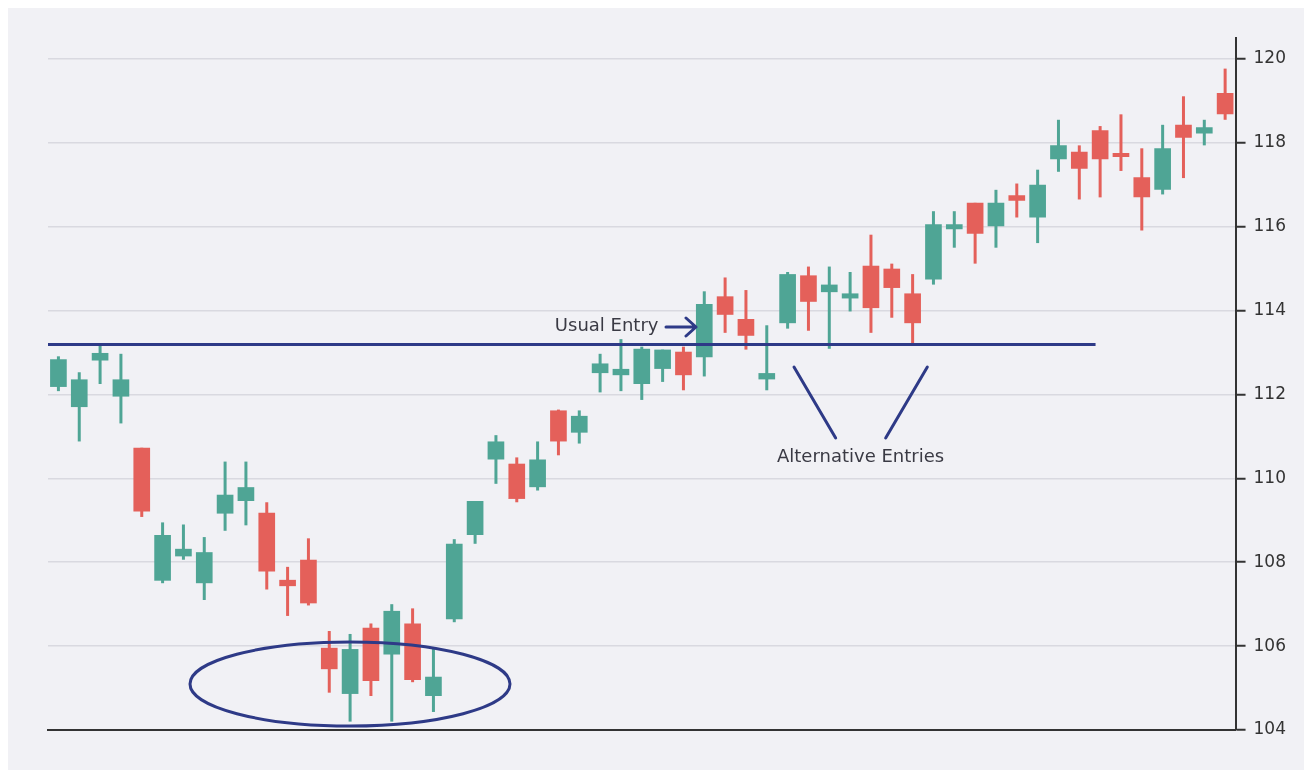 The width and height of the screenshot is (1312, 778). I want to click on y-tick-label: 120, so click(1270, 57).